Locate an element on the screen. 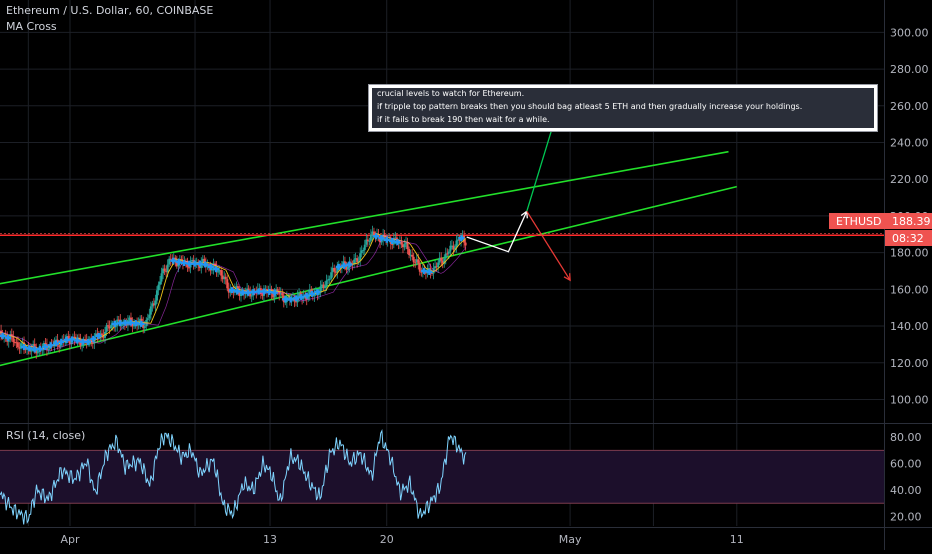 The height and width of the screenshot is (554, 932). y-tick-label-7: 240.00 is located at coordinates (909, 142).